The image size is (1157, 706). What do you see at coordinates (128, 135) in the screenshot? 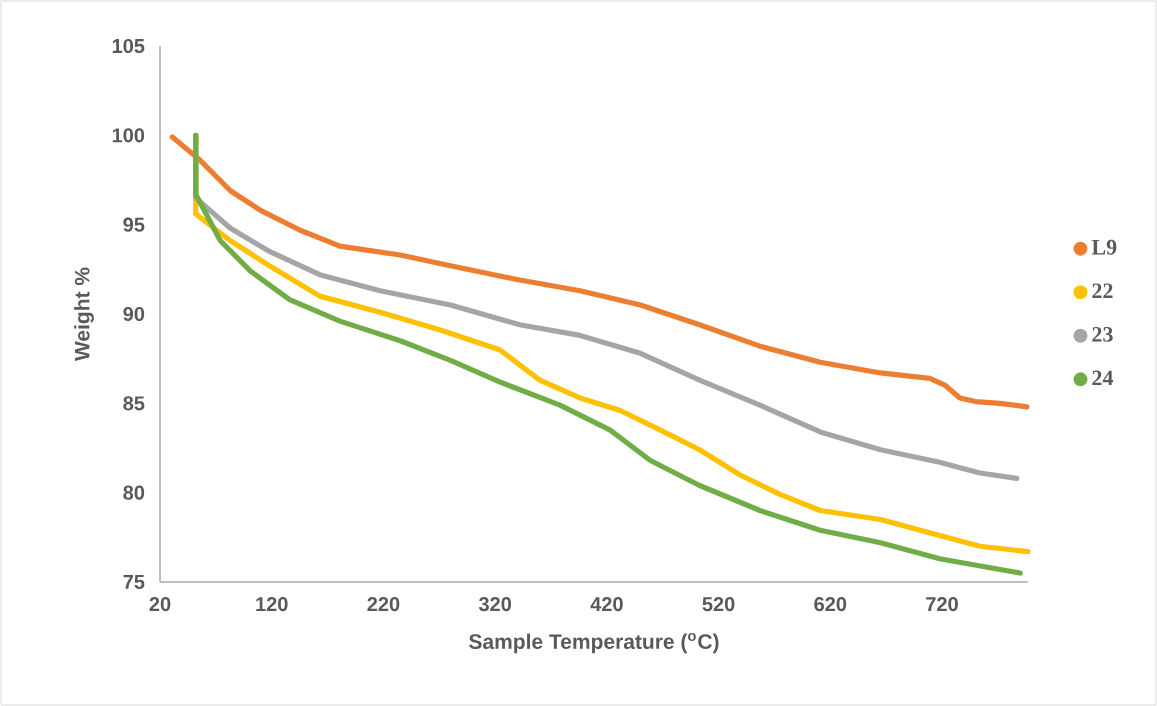
I see `y-tick-label: 100` at bounding box center [128, 135].